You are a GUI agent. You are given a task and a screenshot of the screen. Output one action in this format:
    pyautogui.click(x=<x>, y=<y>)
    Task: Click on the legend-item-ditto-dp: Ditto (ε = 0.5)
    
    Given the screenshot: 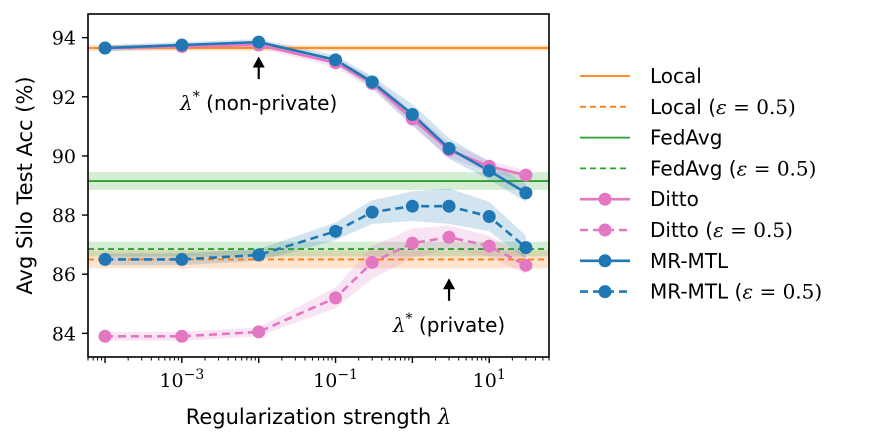 What is the action you would take?
    pyautogui.click(x=686, y=230)
    